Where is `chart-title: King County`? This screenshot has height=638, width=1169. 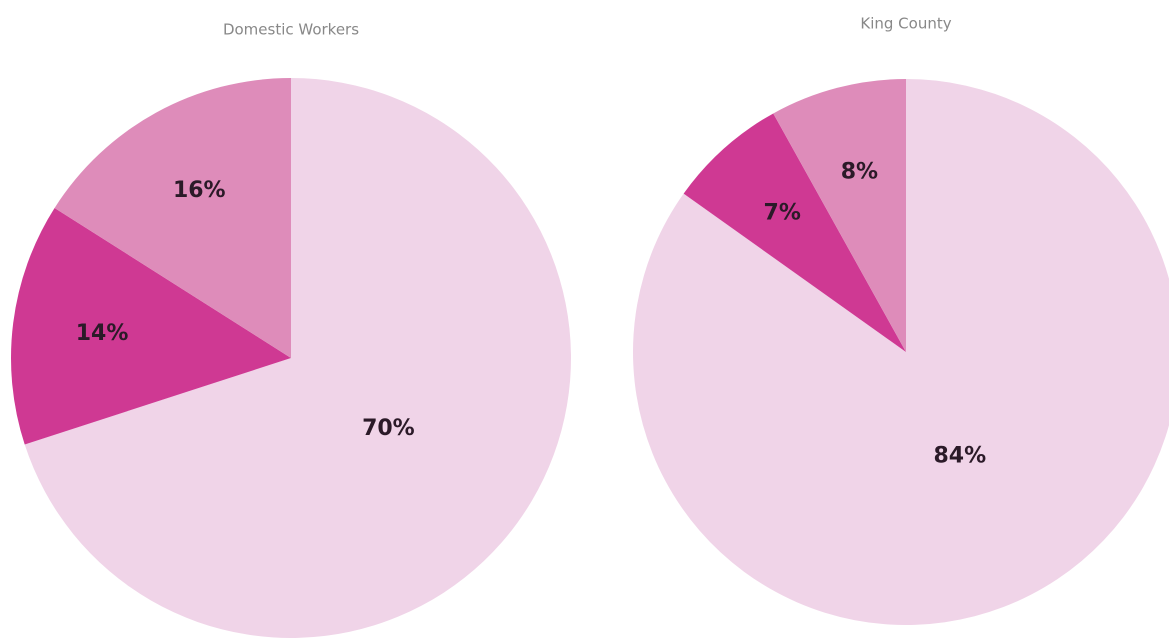 chart-title: King County is located at coordinates (905, 24).